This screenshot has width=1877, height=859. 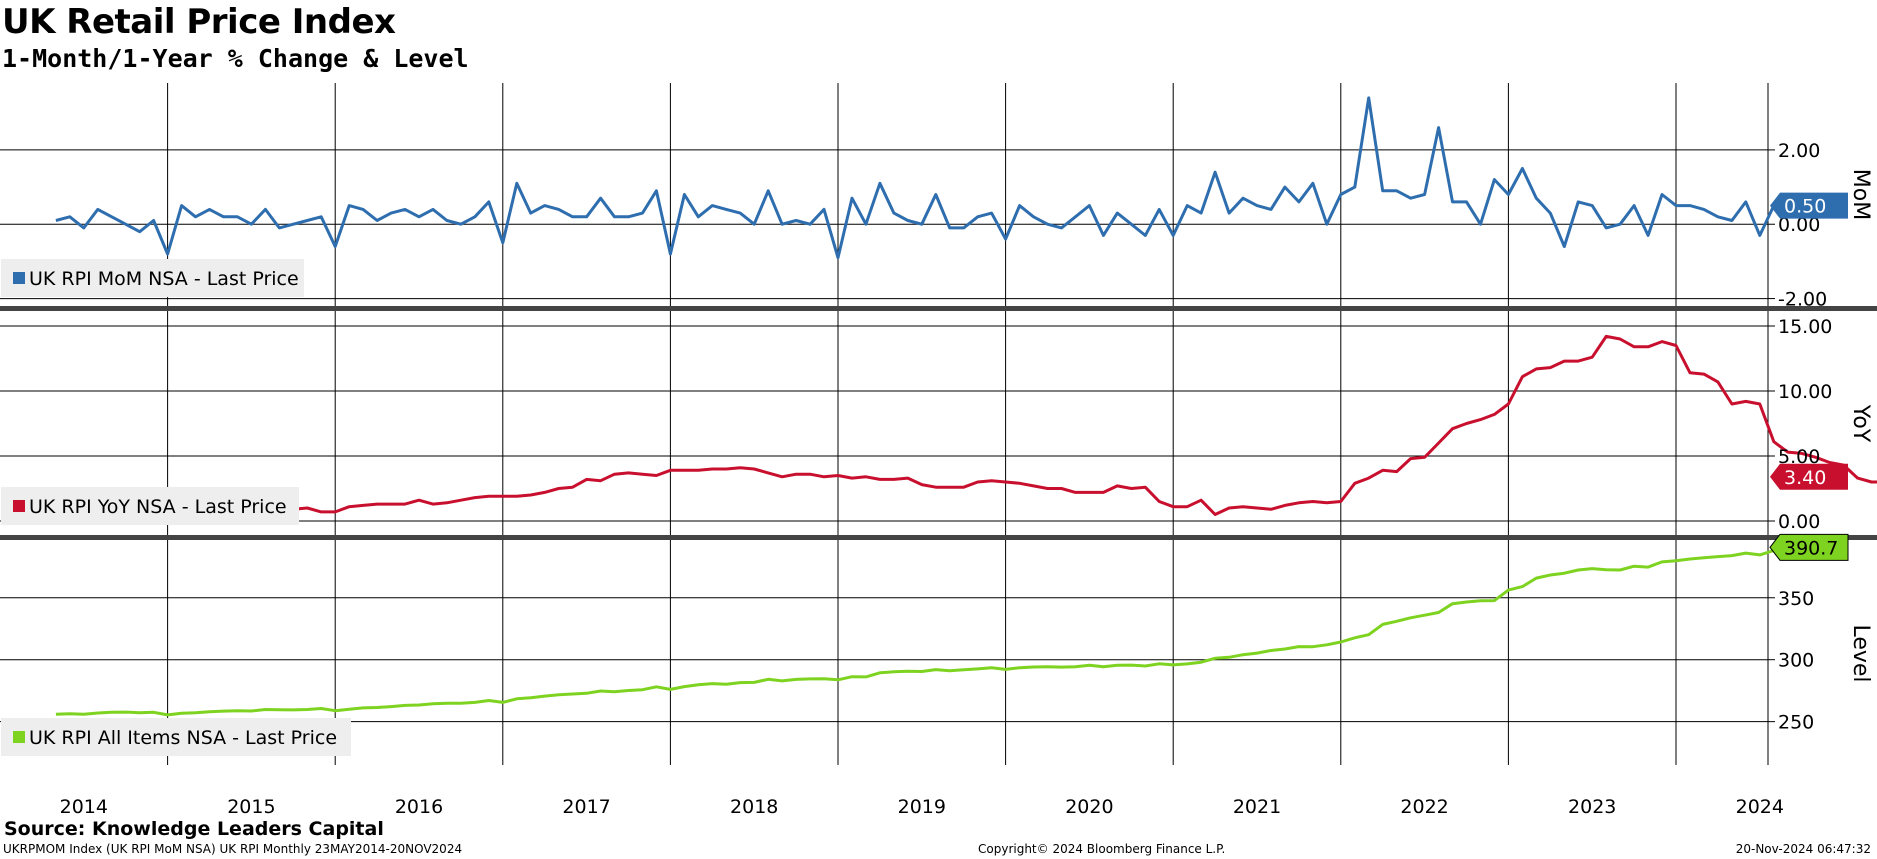 What do you see at coordinates (1802, 300) in the screenshot?
I see `y-tick-label: -2.00` at bounding box center [1802, 300].